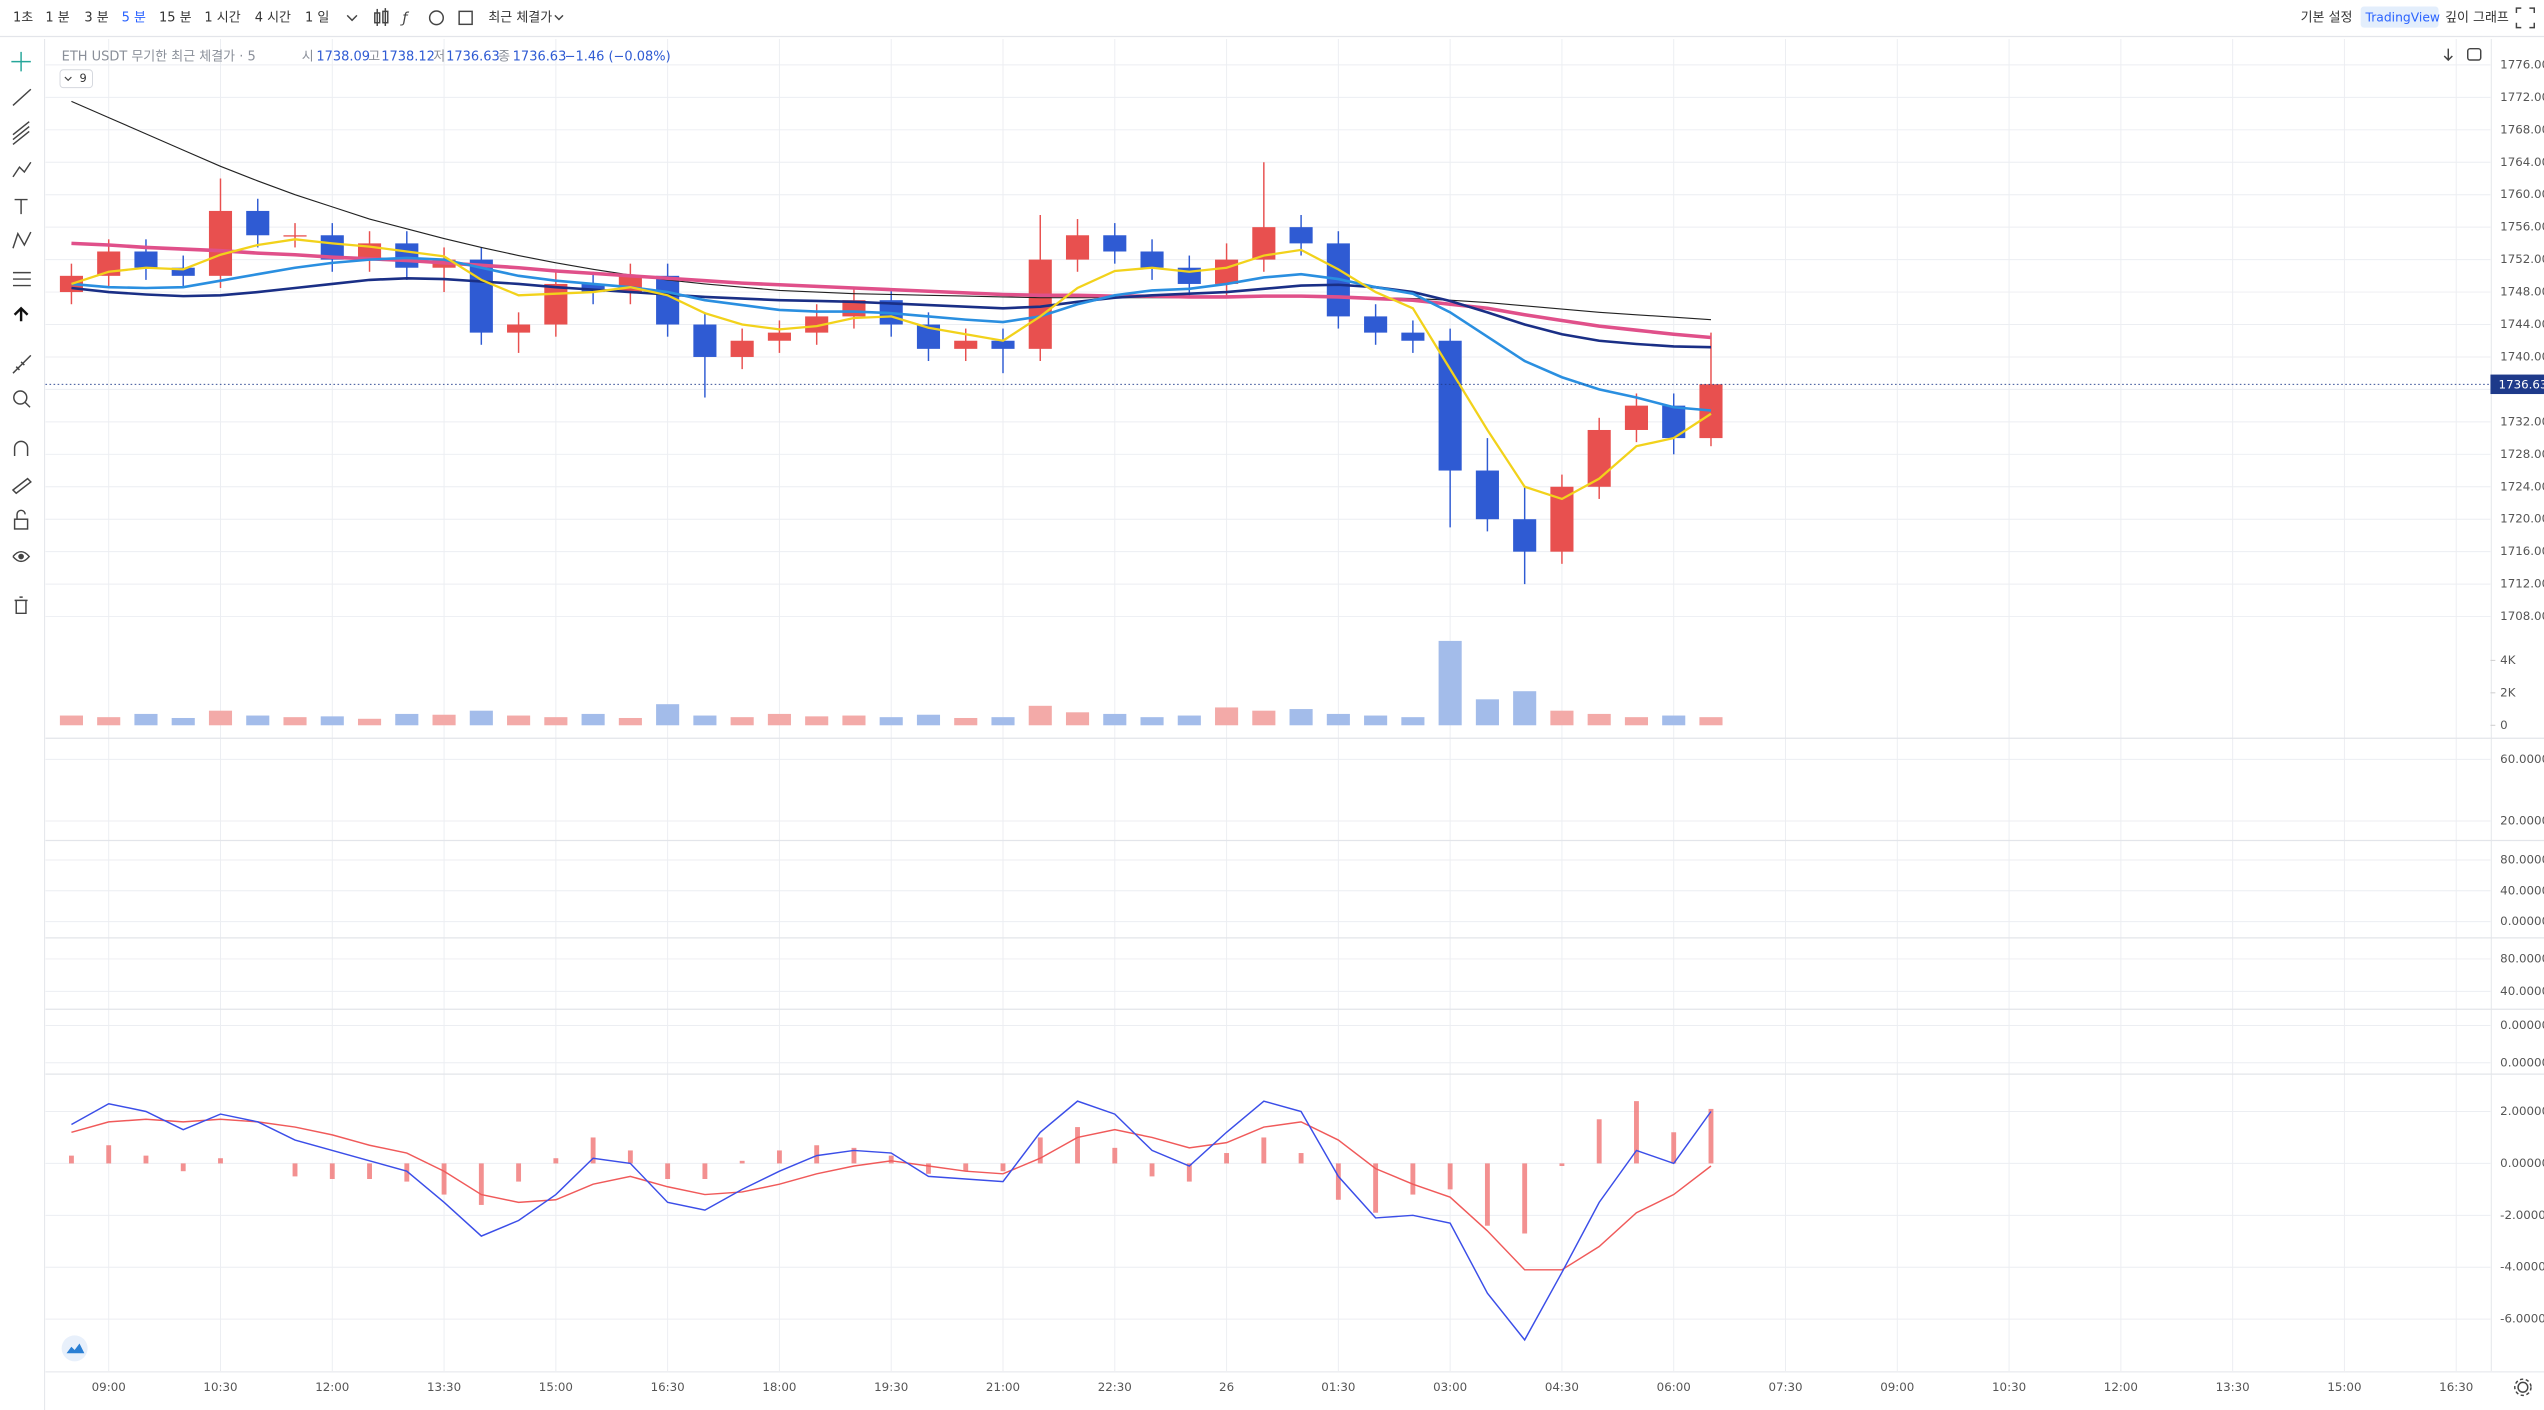 The height and width of the screenshot is (1410, 2544). What do you see at coordinates (57, 17) in the screenshot?
I see `interval-button: 1 분` at bounding box center [57, 17].